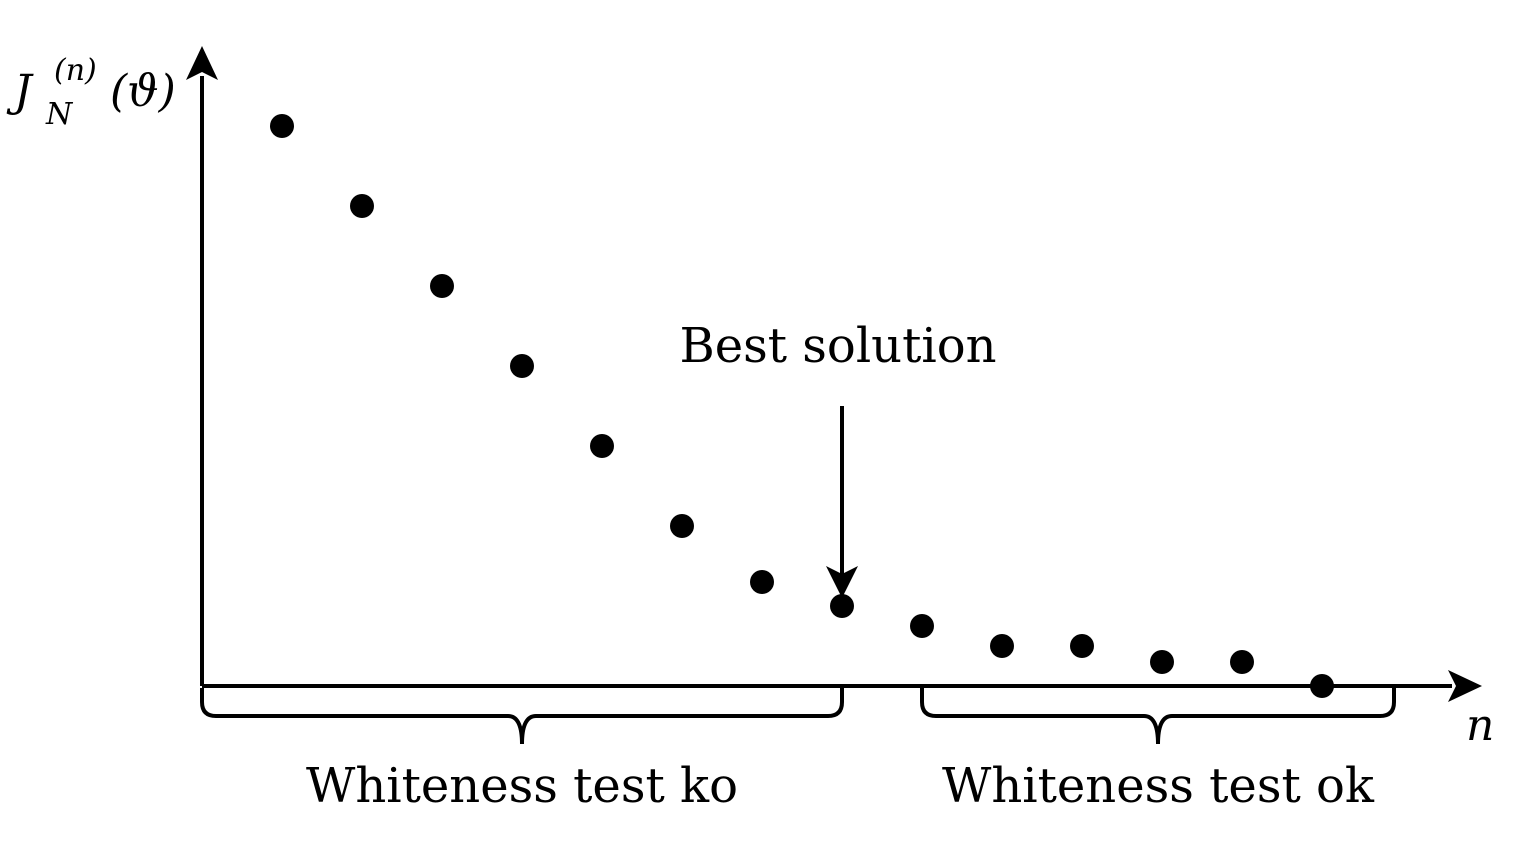  Describe the element at coordinates (522, 786) in the screenshot. I see `whiteness-test-ko-label: Whiteness test ko` at that location.